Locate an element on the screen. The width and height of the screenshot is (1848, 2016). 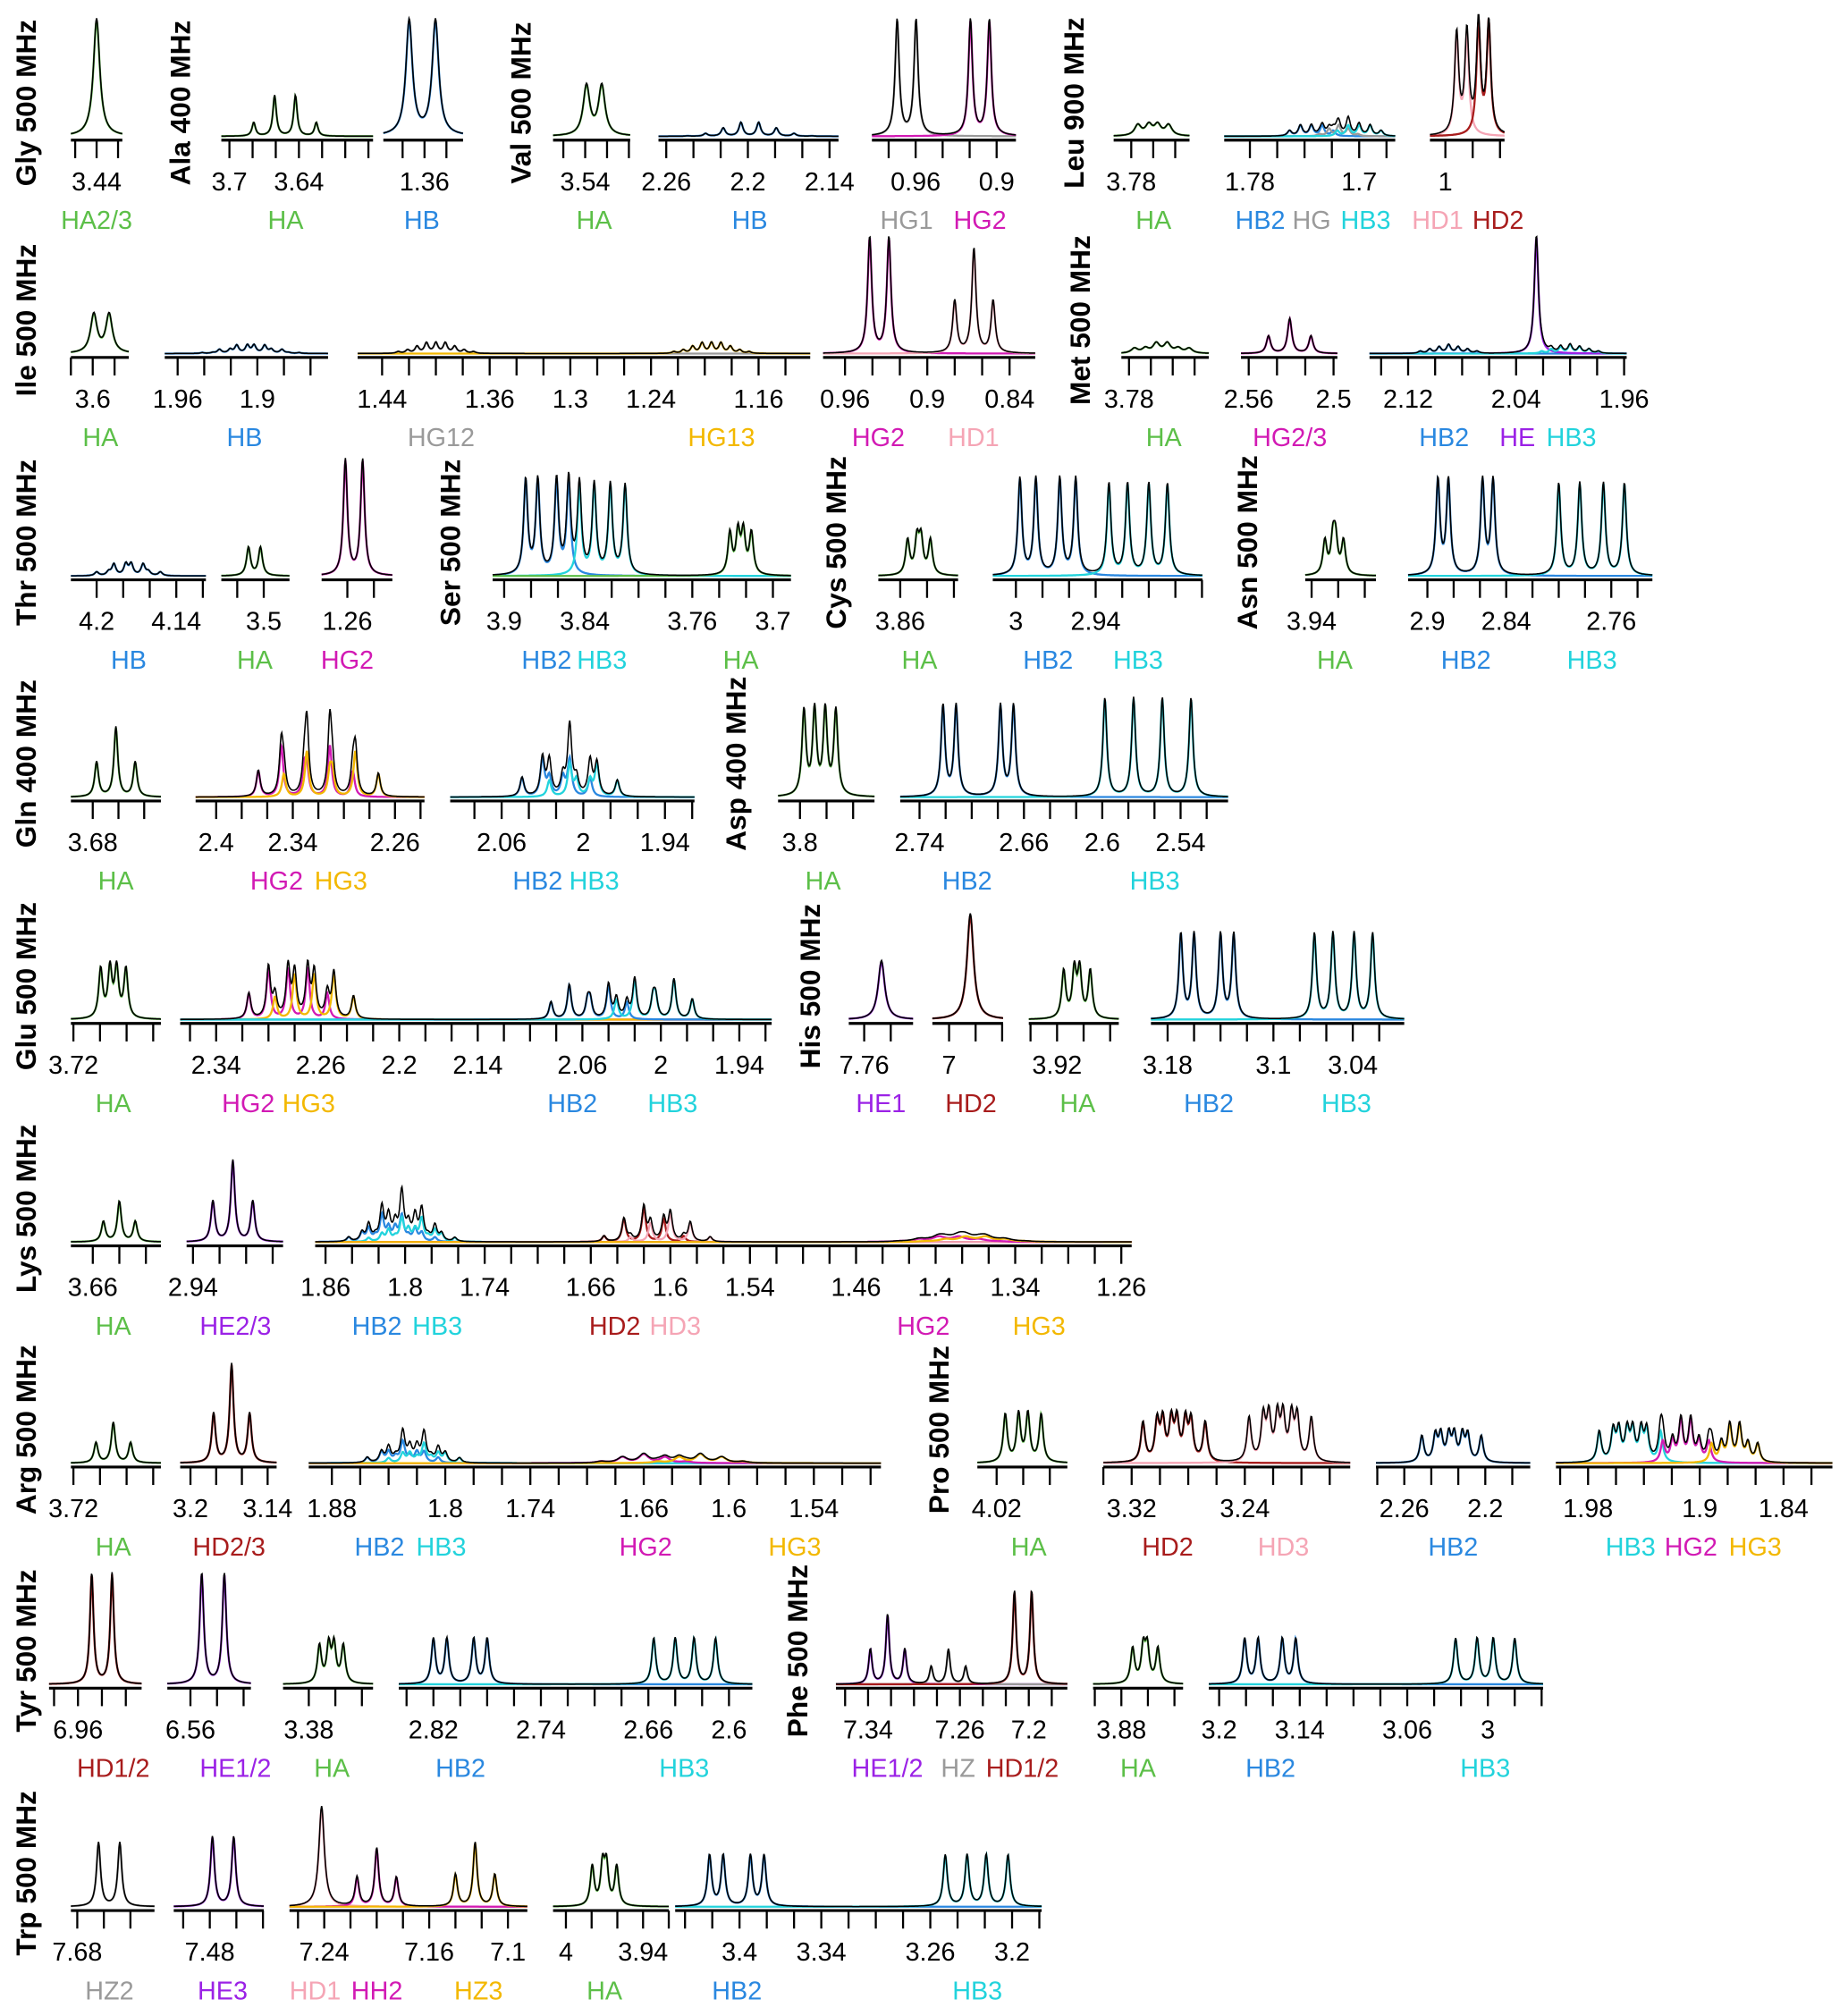
tick-label: 3.68 is located at coordinates (93, 843).